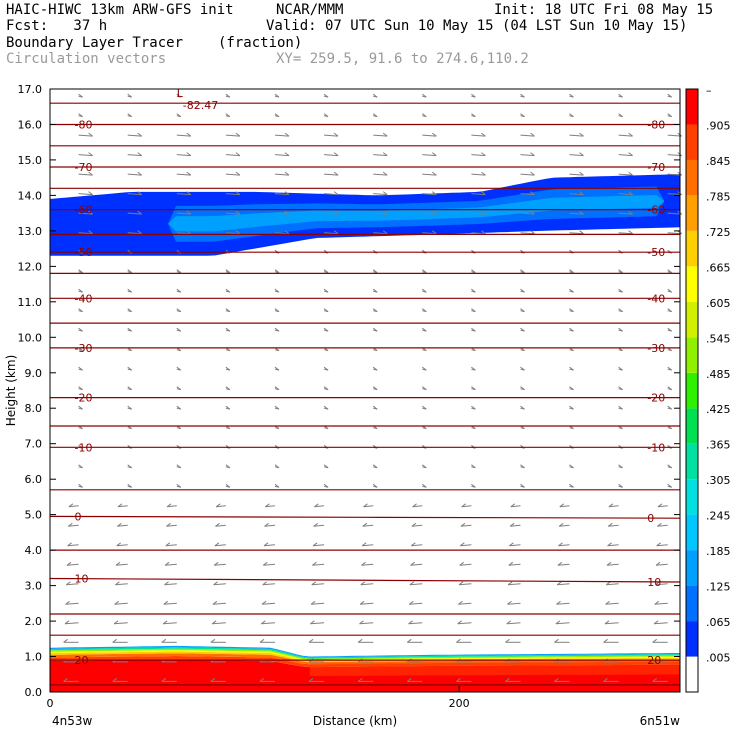 The height and width of the screenshot is (740, 740). Describe the element at coordinates (656, 252) in the screenshot. I see `contour-label: -50` at that location.